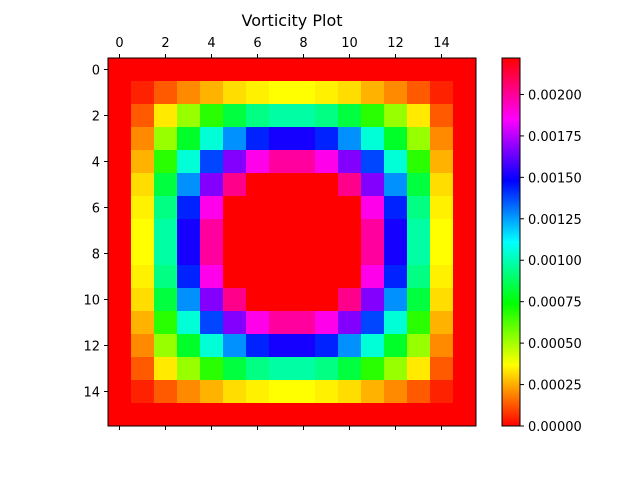  Describe the element at coordinates (91, 347) in the screenshot. I see `y-tick-label: 12` at that location.